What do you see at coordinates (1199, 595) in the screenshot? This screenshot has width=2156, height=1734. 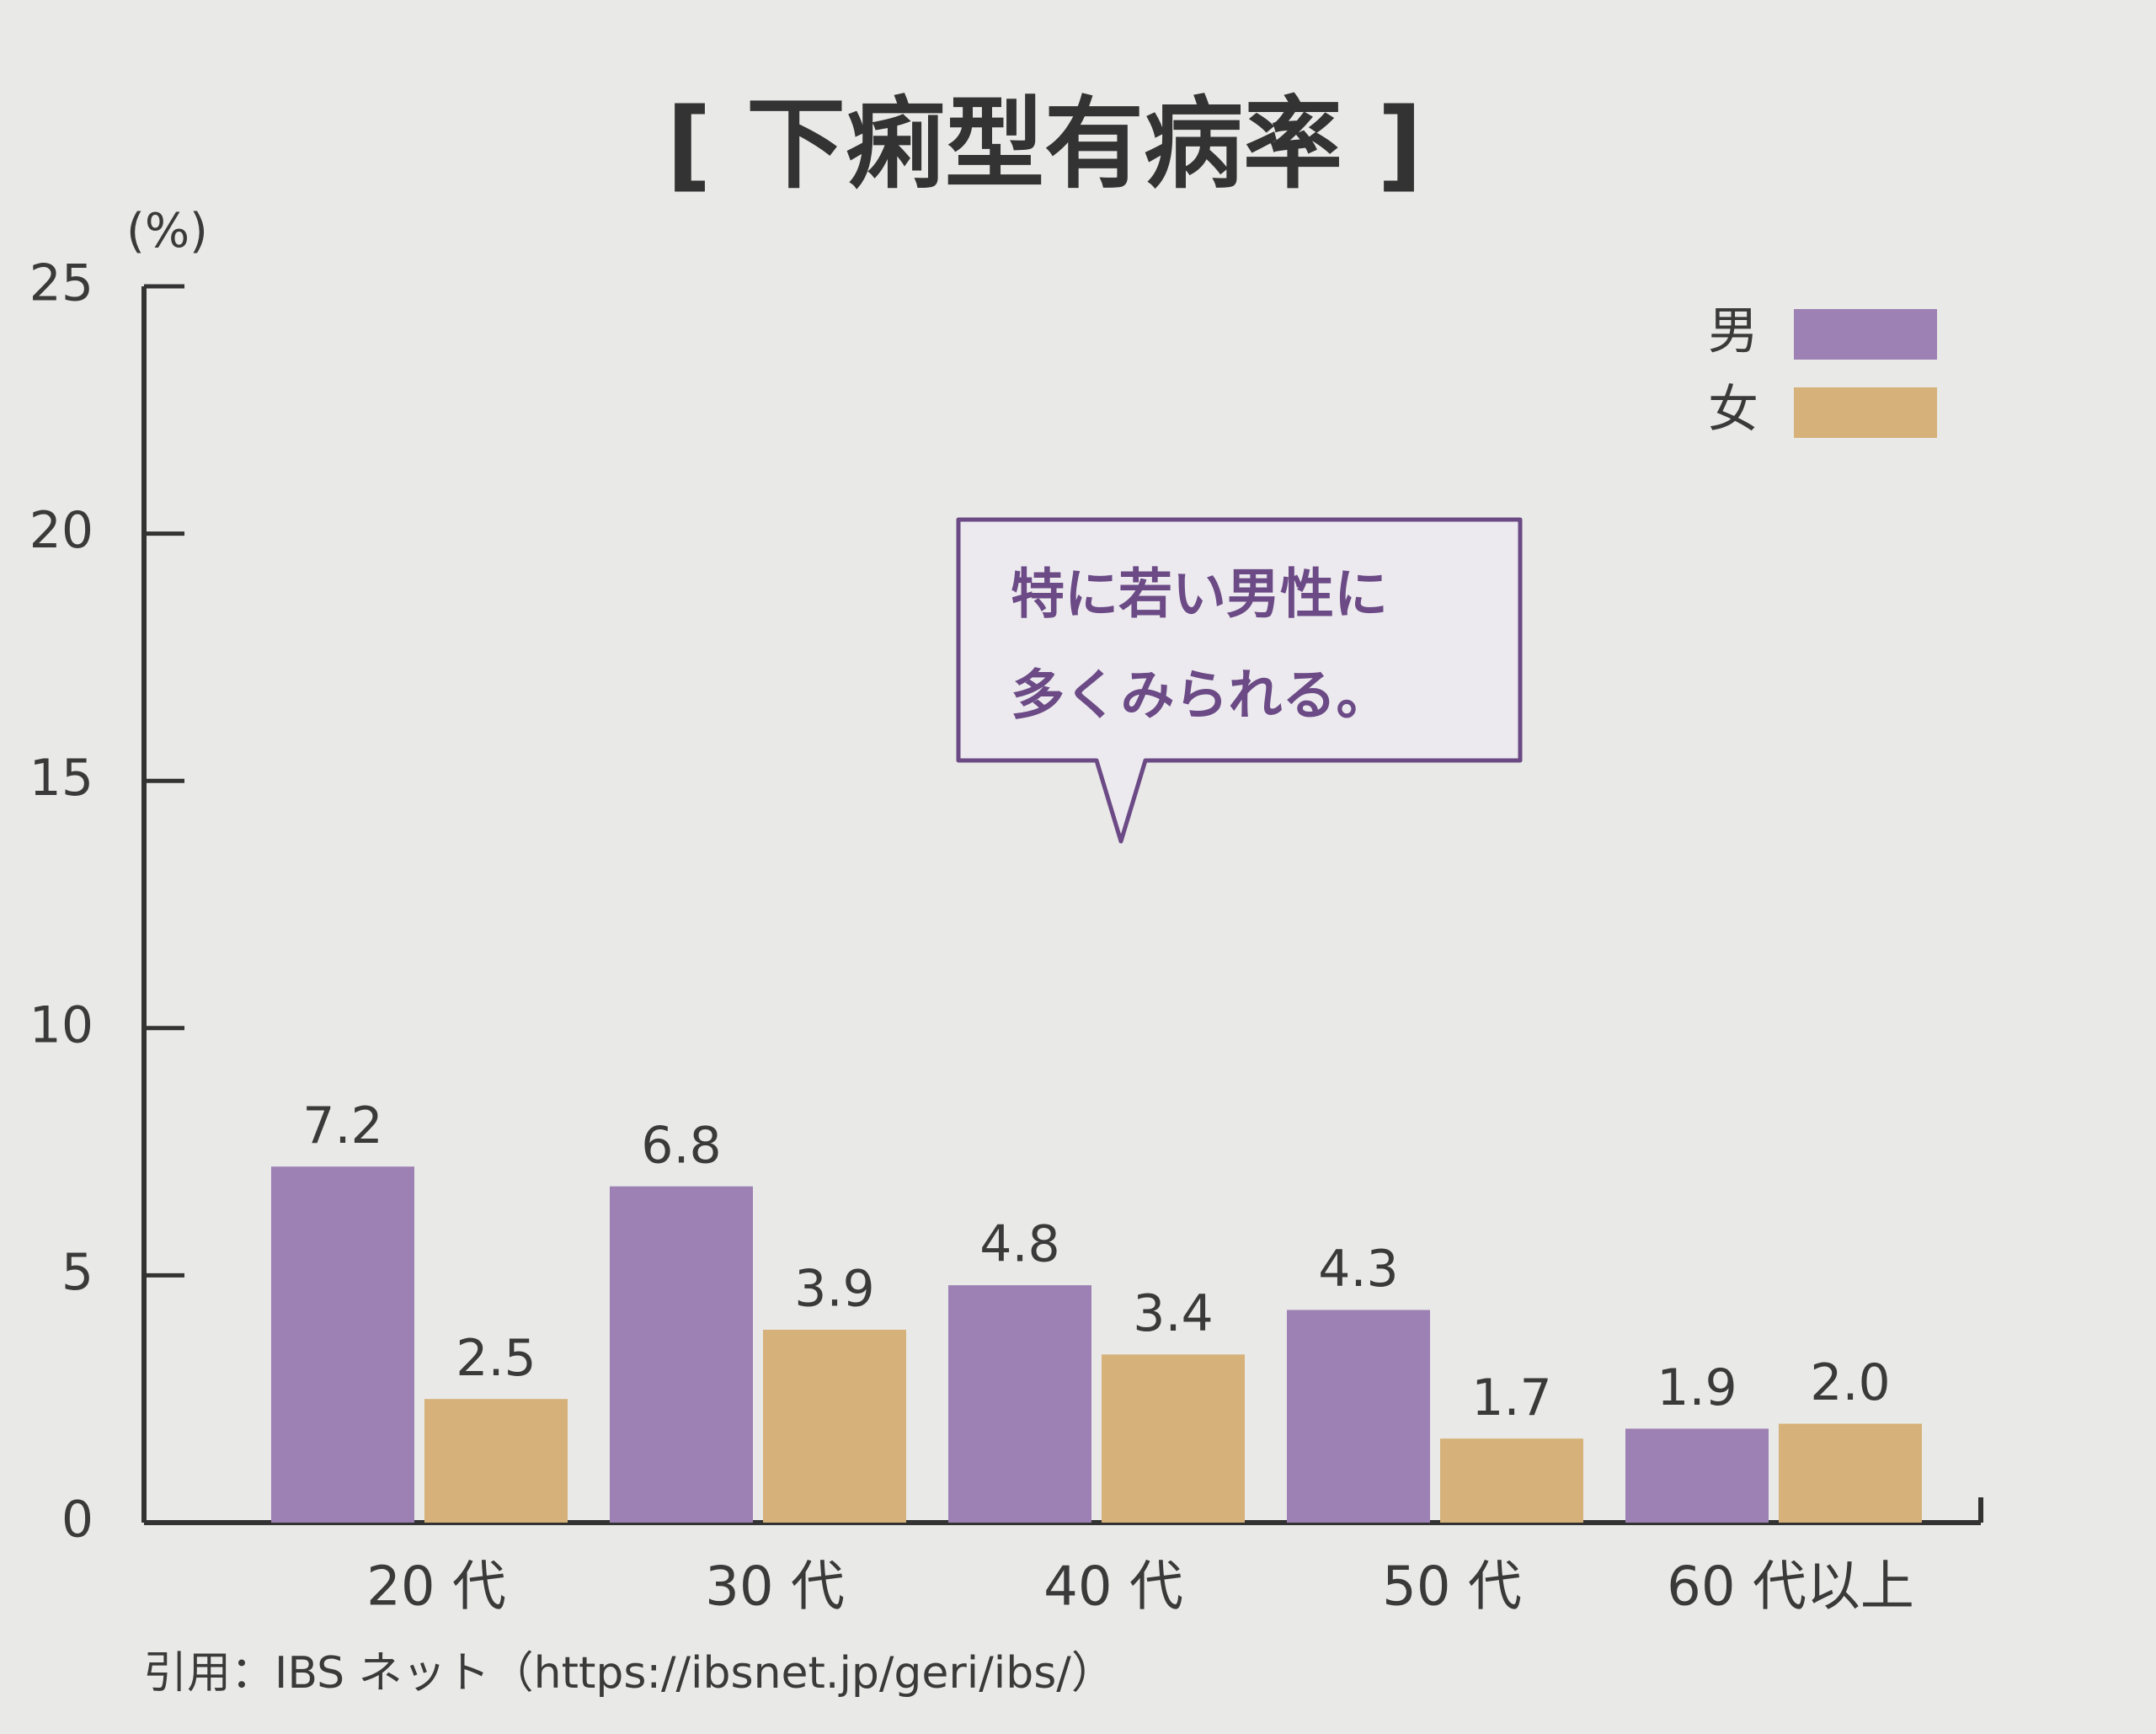 I see `annotation-line: 特に若い男性に` at bounding box center [1199, 595].